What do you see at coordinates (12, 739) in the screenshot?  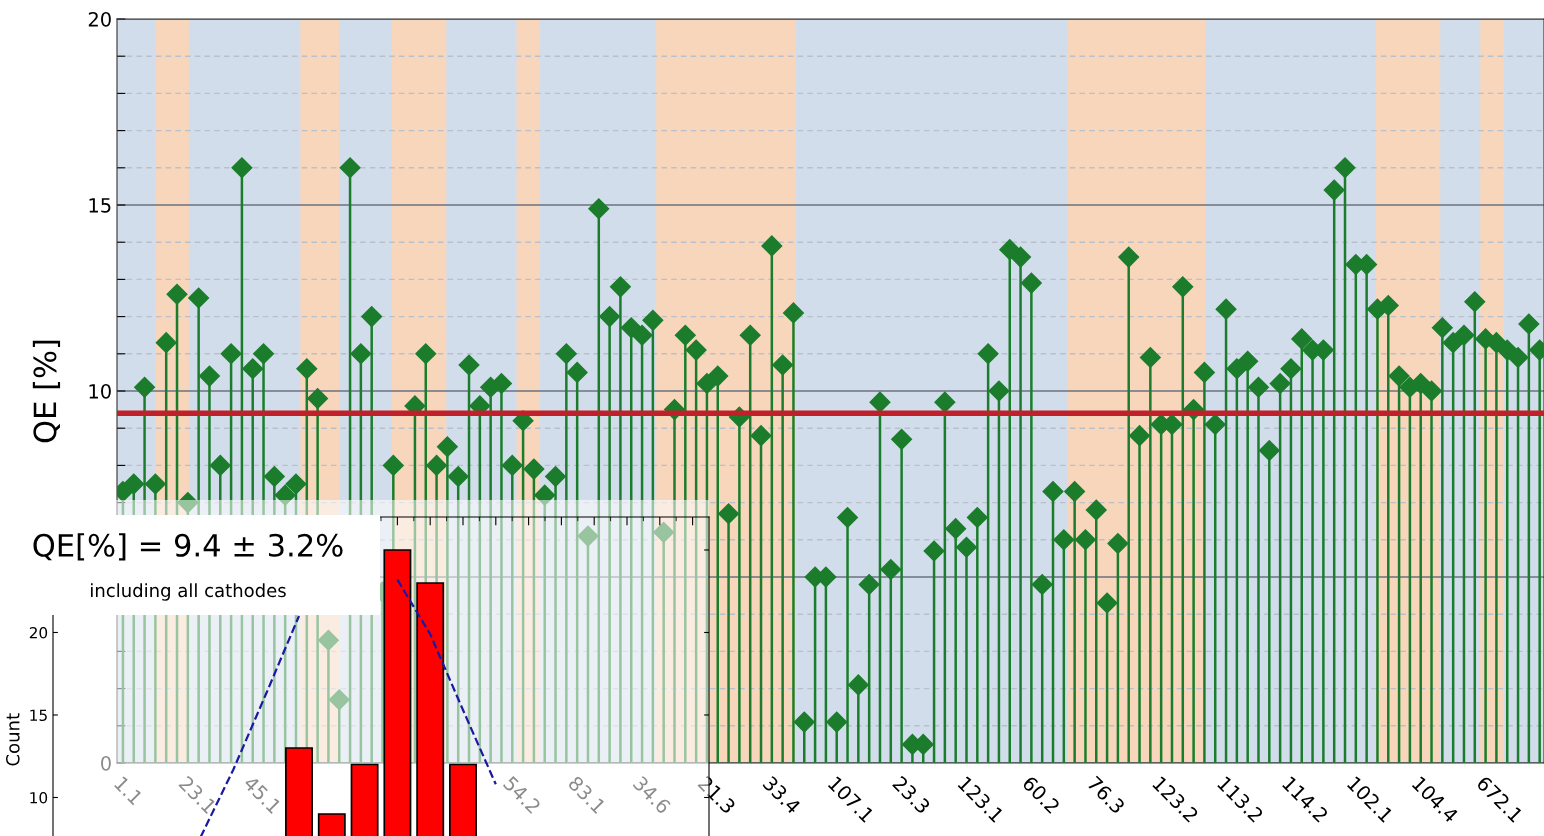 I see `y-axis-title: Count` at bounding box center [12, 739].